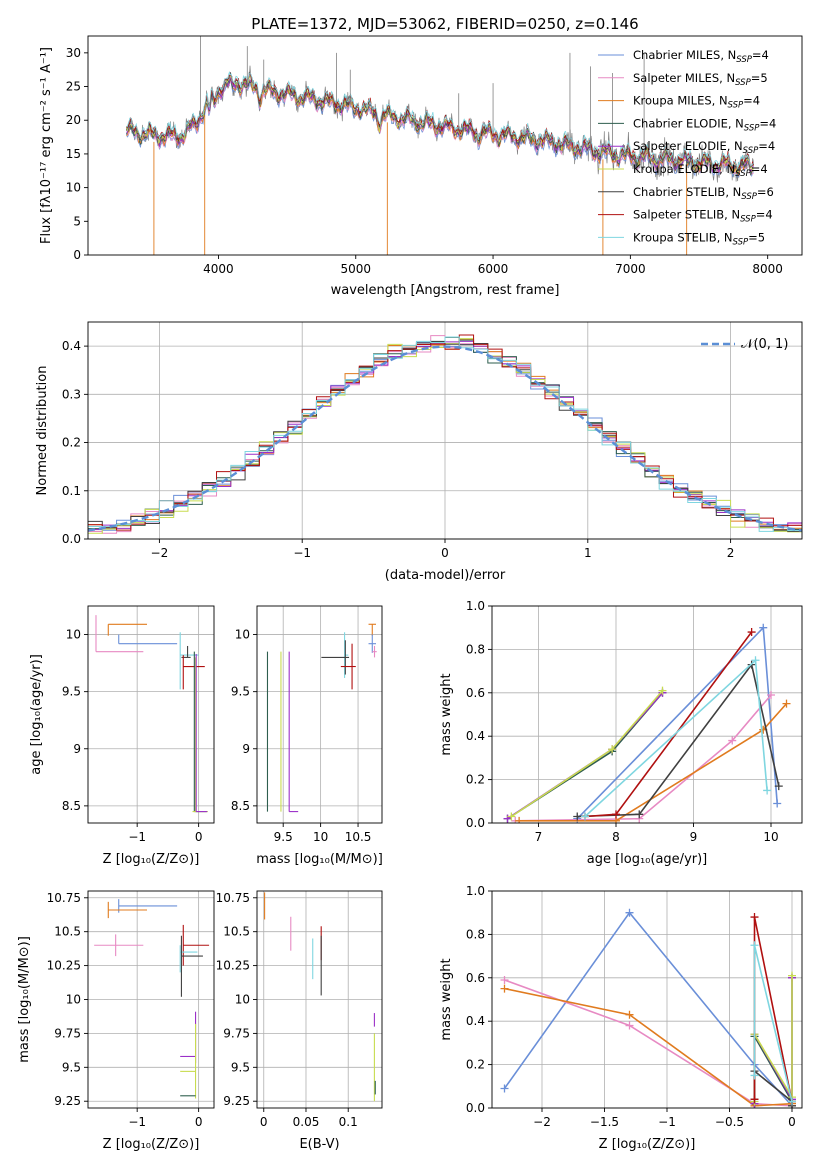  What do you see at coordinates (688, 123) in the screenshot?
I see `legend-label: Chabrier ELODIE, N` at bounding box center [688, 123].